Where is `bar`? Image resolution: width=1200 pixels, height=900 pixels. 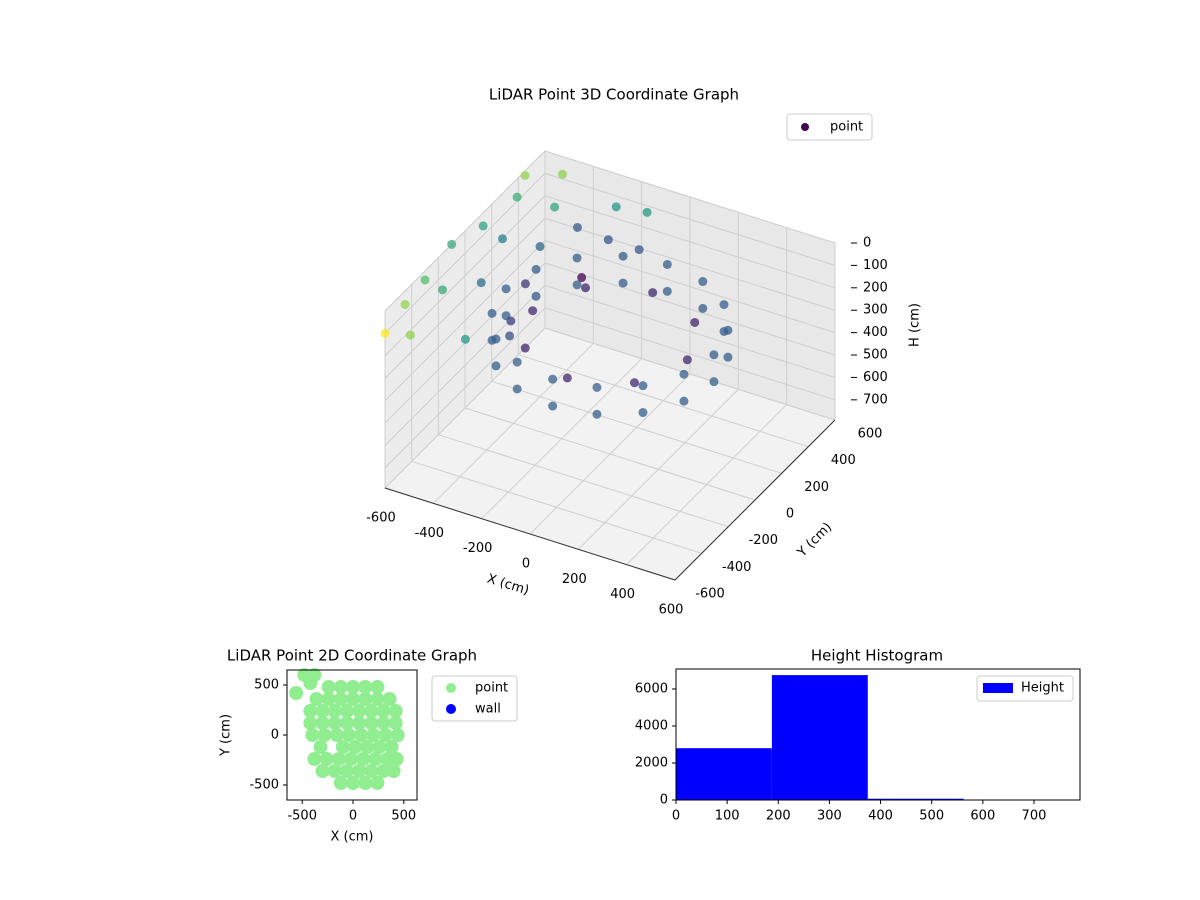
bar is located at coordinates (915, 799).